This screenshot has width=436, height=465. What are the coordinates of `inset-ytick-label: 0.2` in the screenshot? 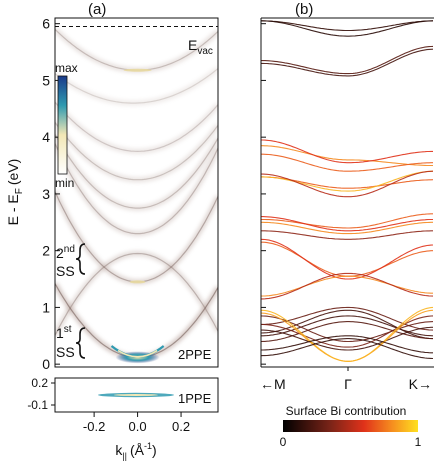 It's located at (39, 383).